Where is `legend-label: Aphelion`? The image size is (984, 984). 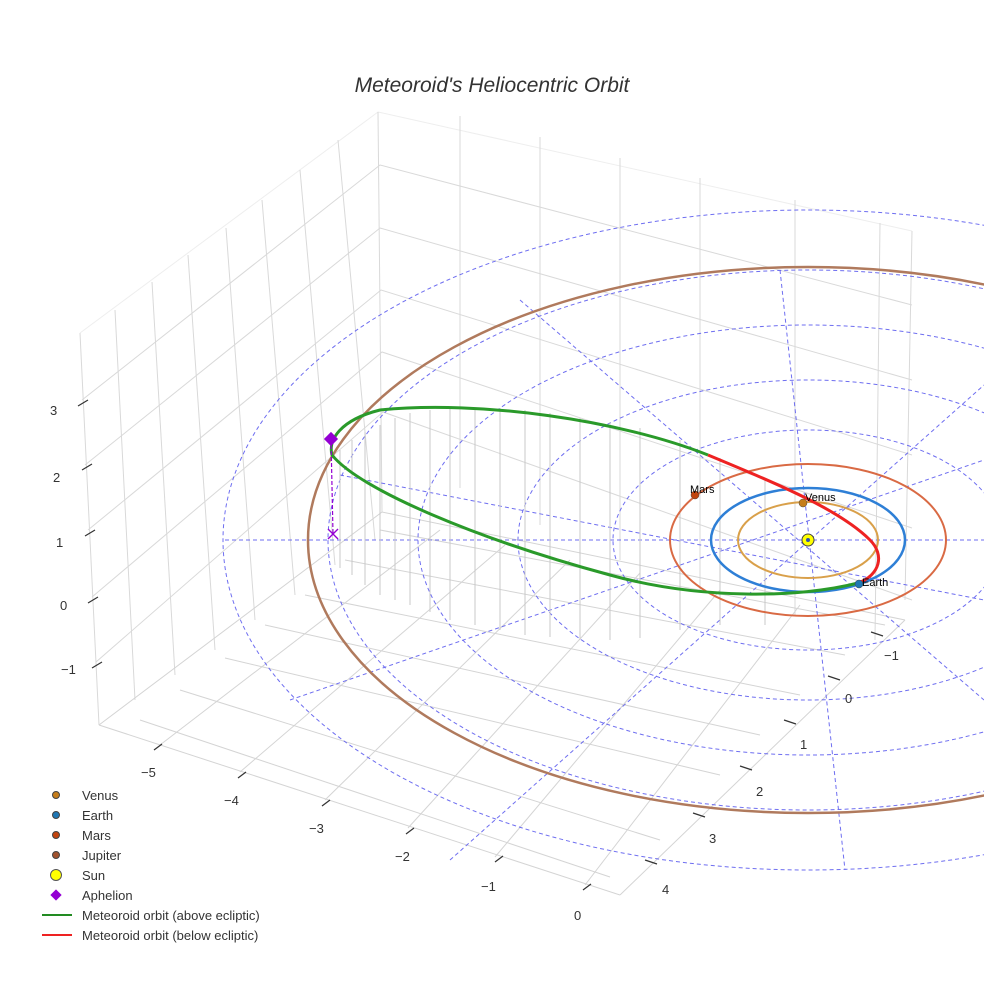
legend-label: Aphelion is located at coordinates (107, 895).